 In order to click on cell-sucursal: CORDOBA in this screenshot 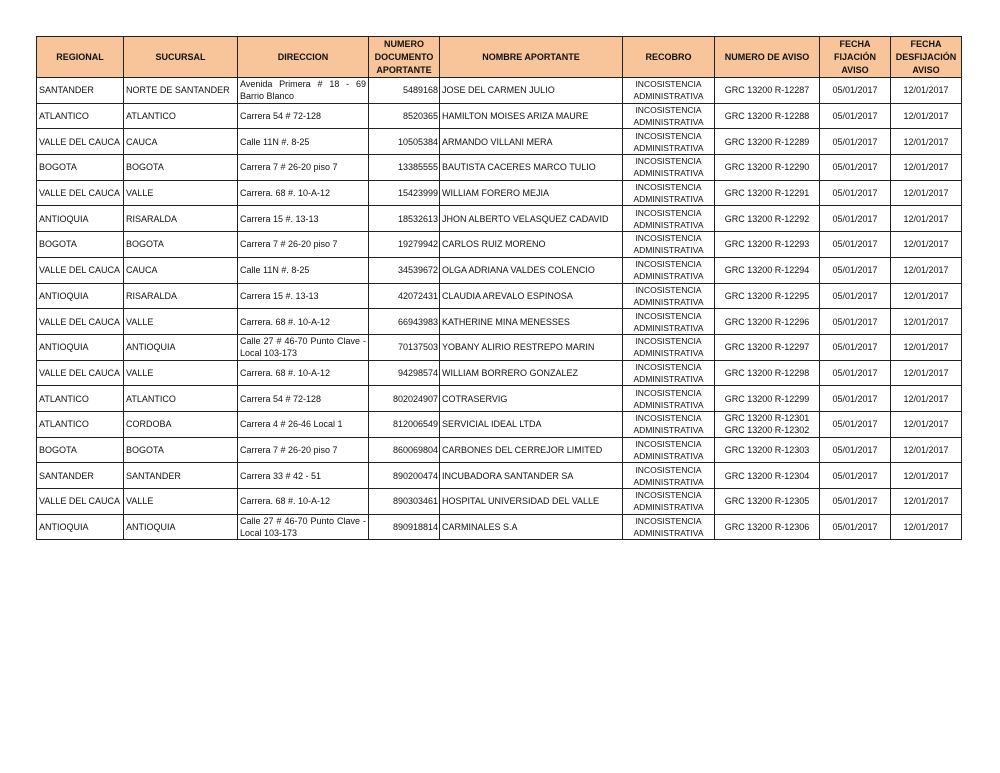, I will do `click(180, 424)`.